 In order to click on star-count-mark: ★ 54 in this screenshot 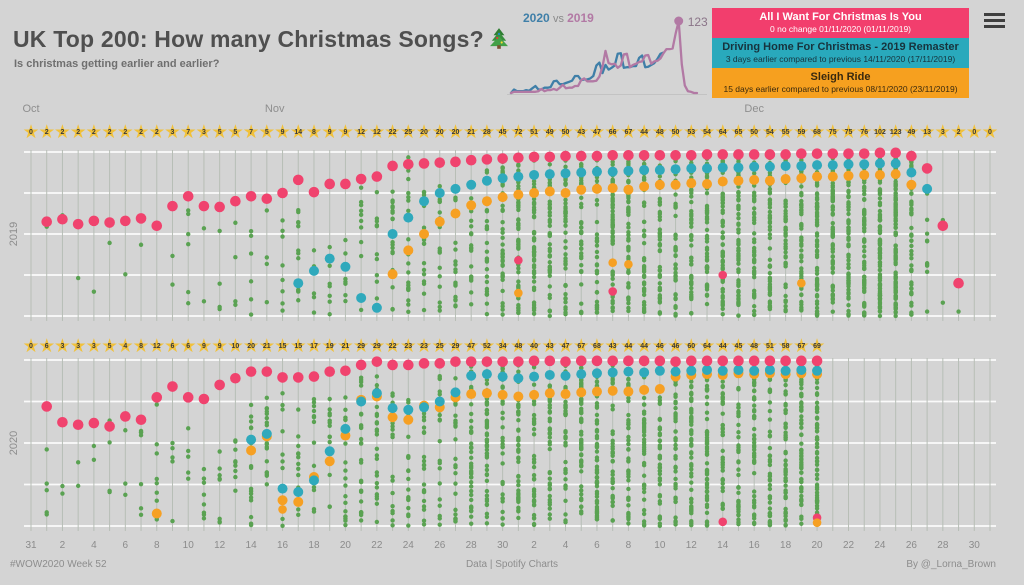, I will do `click(770, 133)`.